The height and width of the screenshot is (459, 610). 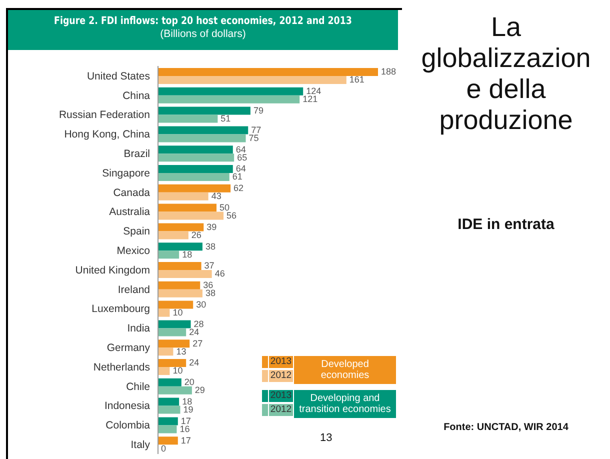 I want to click on data-label: 43, so click(x=216, y=196).